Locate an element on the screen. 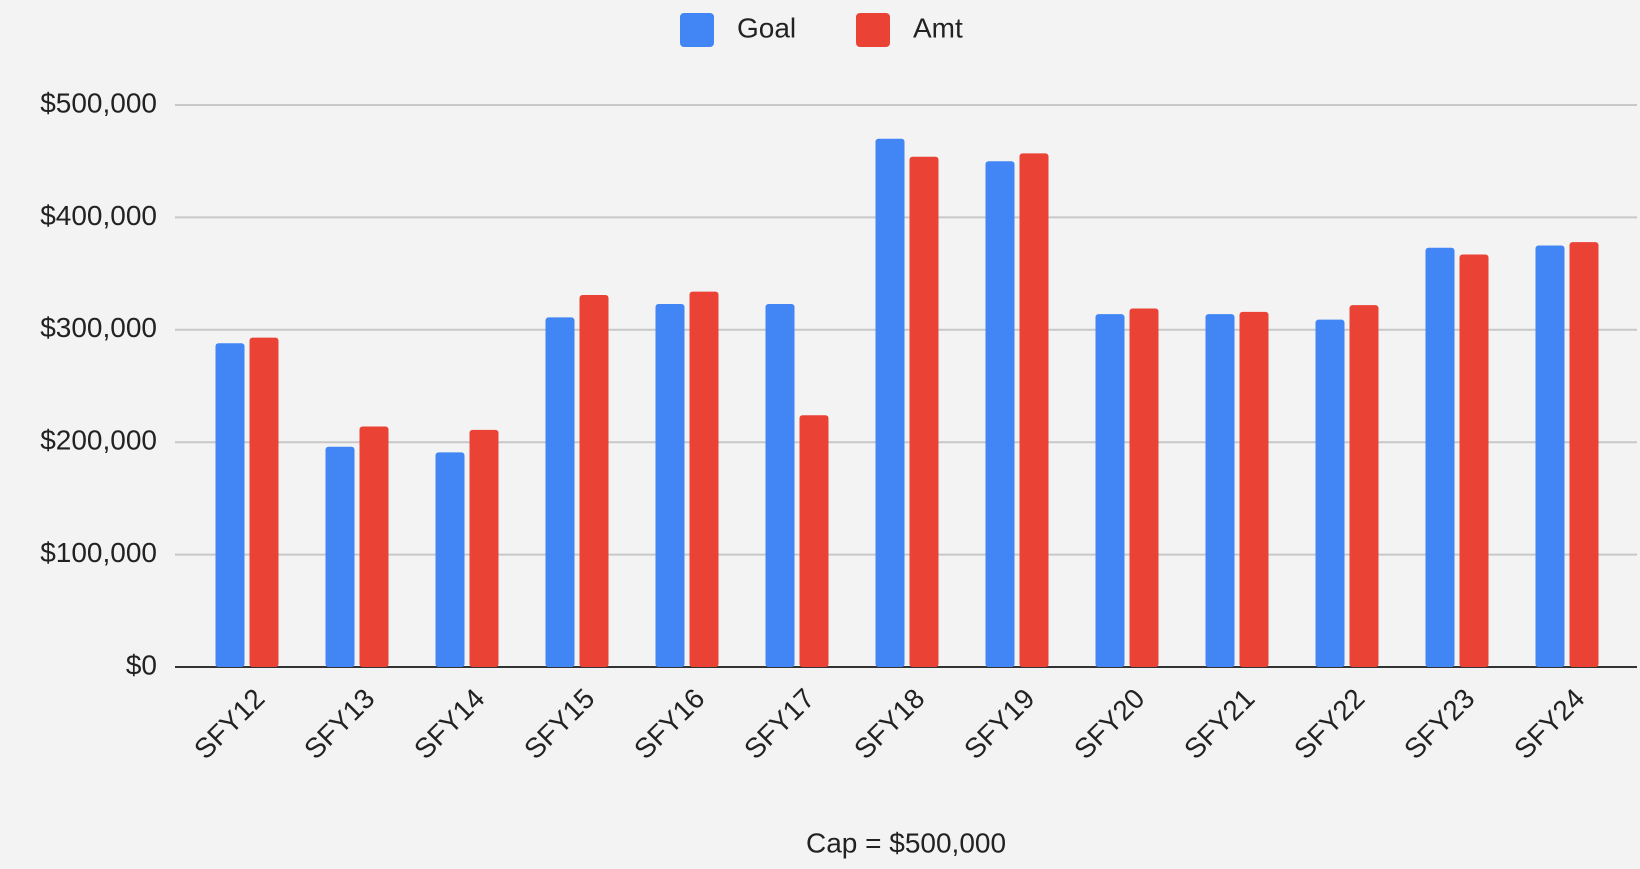 The height and width of the screenshot is (869, 1640). y-tick-label: $0 is located at coordinates (141, 664).